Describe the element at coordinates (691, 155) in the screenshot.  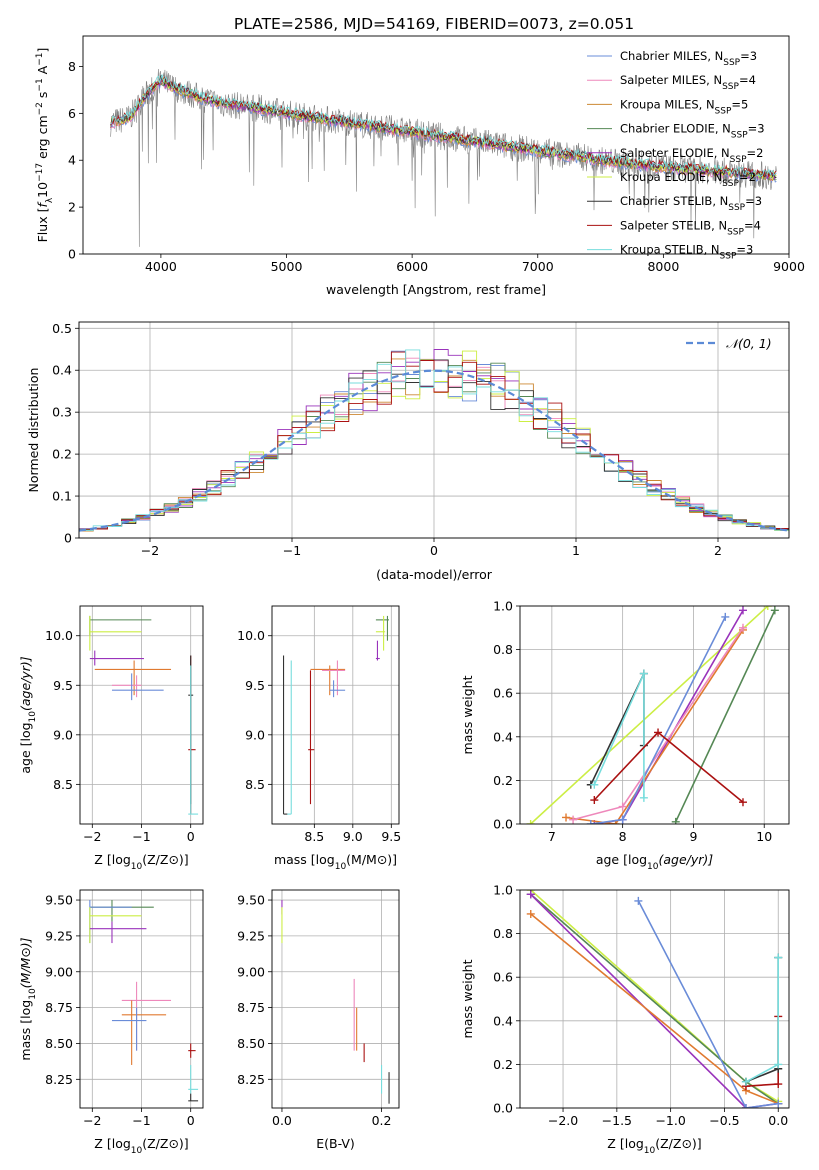
I see `legend-entry: Salpeter ELODIE, NSSP=2` at that location.